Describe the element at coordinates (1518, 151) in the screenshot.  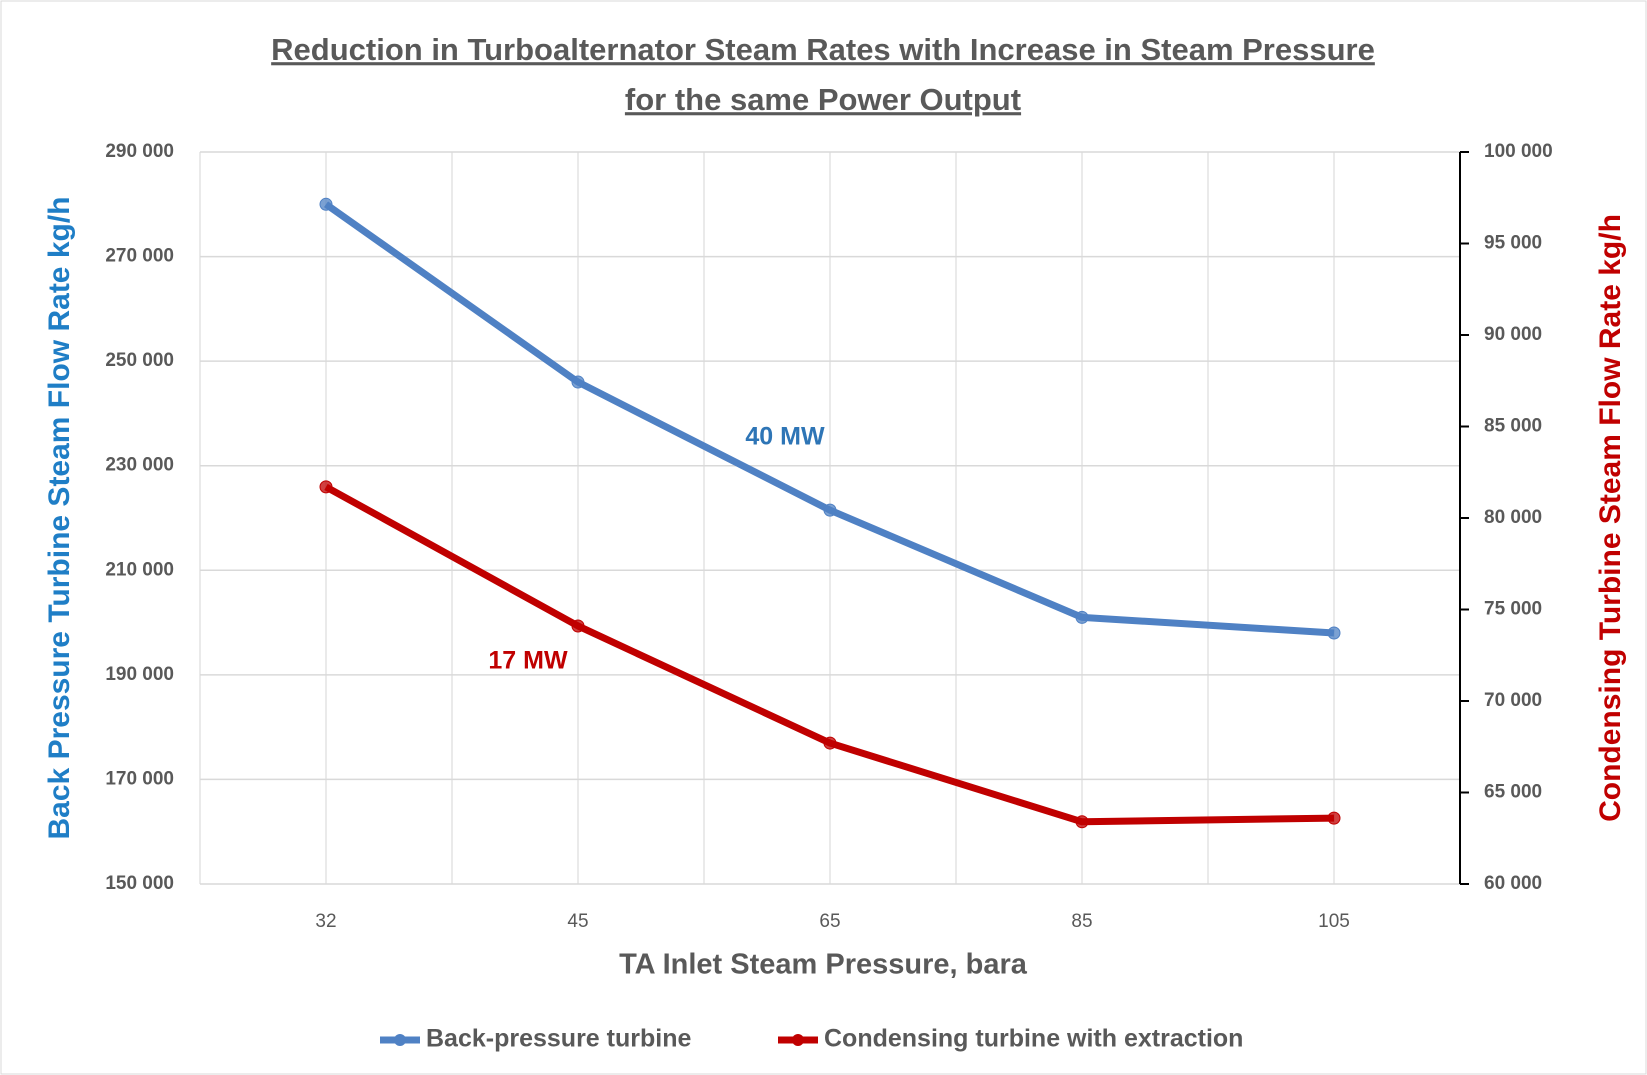
I see `y2-tick-label: 100 000` at that location.